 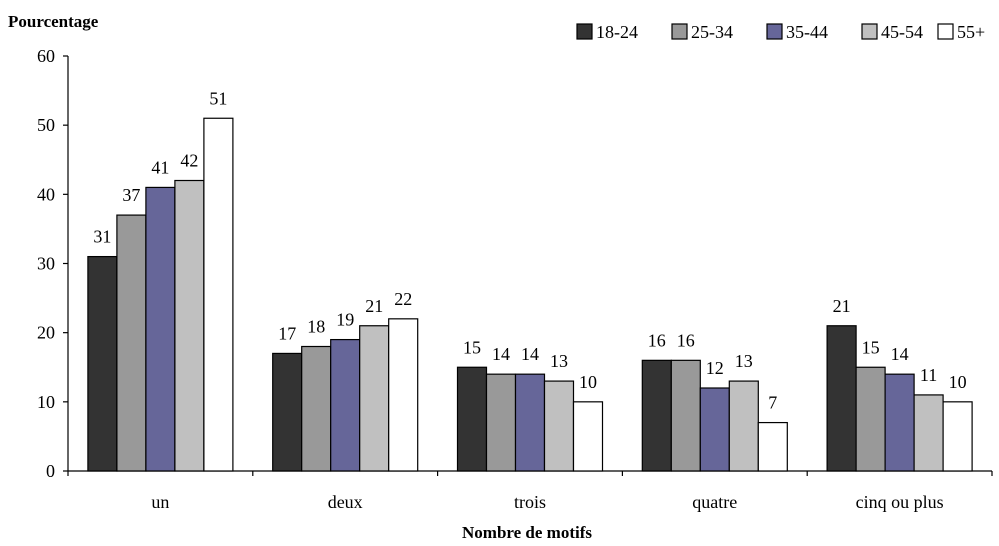 I want to click on legend: 18-24 25-34 35-44 45-54 55+, so click(x=780, y=32).